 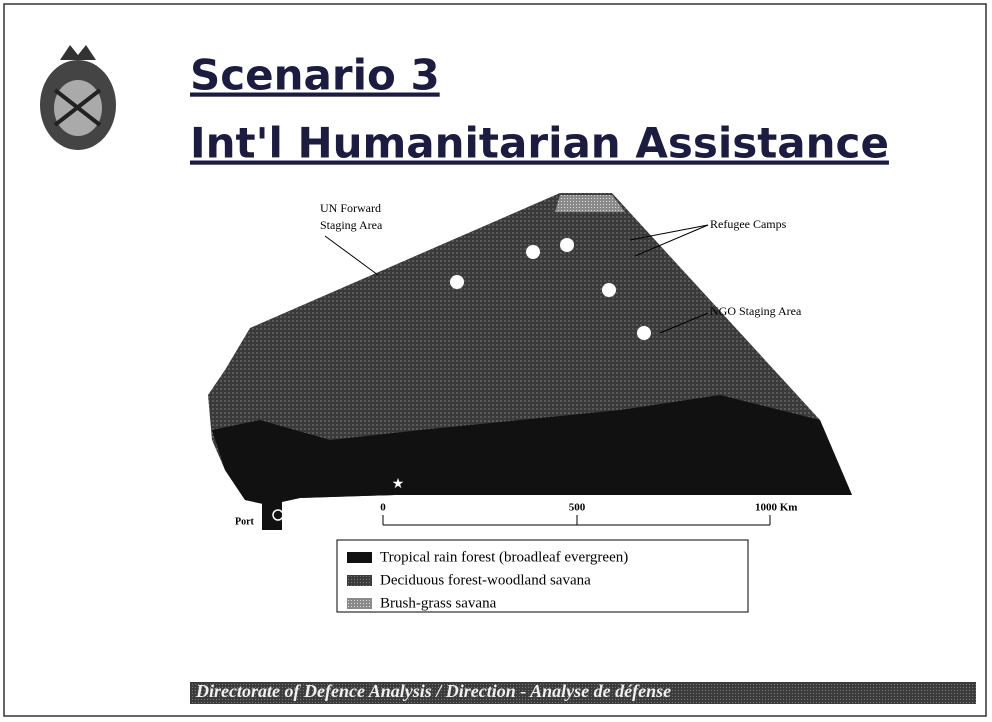 What do you see at coordinates (245, 521) in the screenshot?
I see `map-label: Port` at bounding box center [245, 521].